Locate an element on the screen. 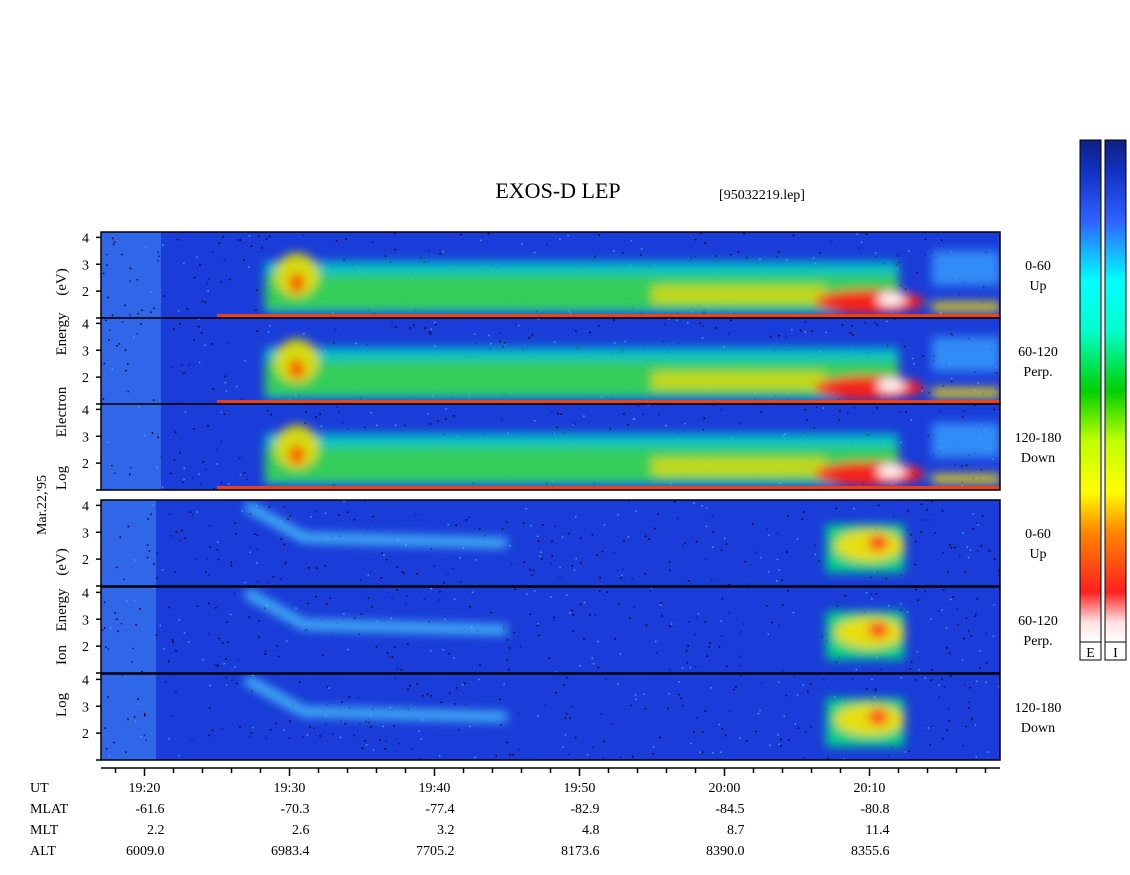 This screenshot has width=1130, height=875. colorbar-electron-label: E is located at coordinates (1090, 653).